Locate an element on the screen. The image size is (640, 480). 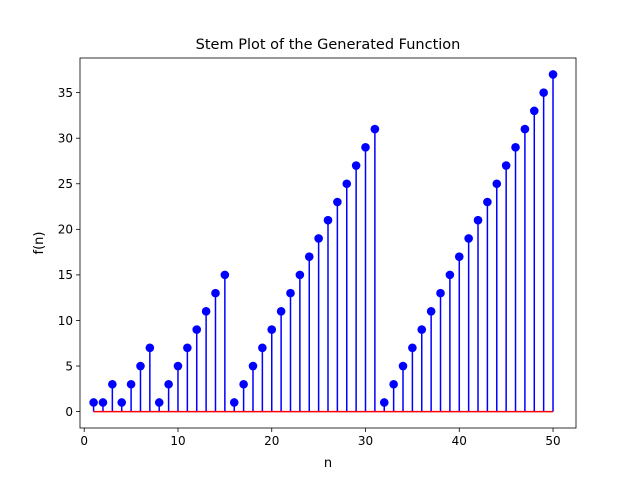
x-axis-label: n is located at coordinates (328, 463).